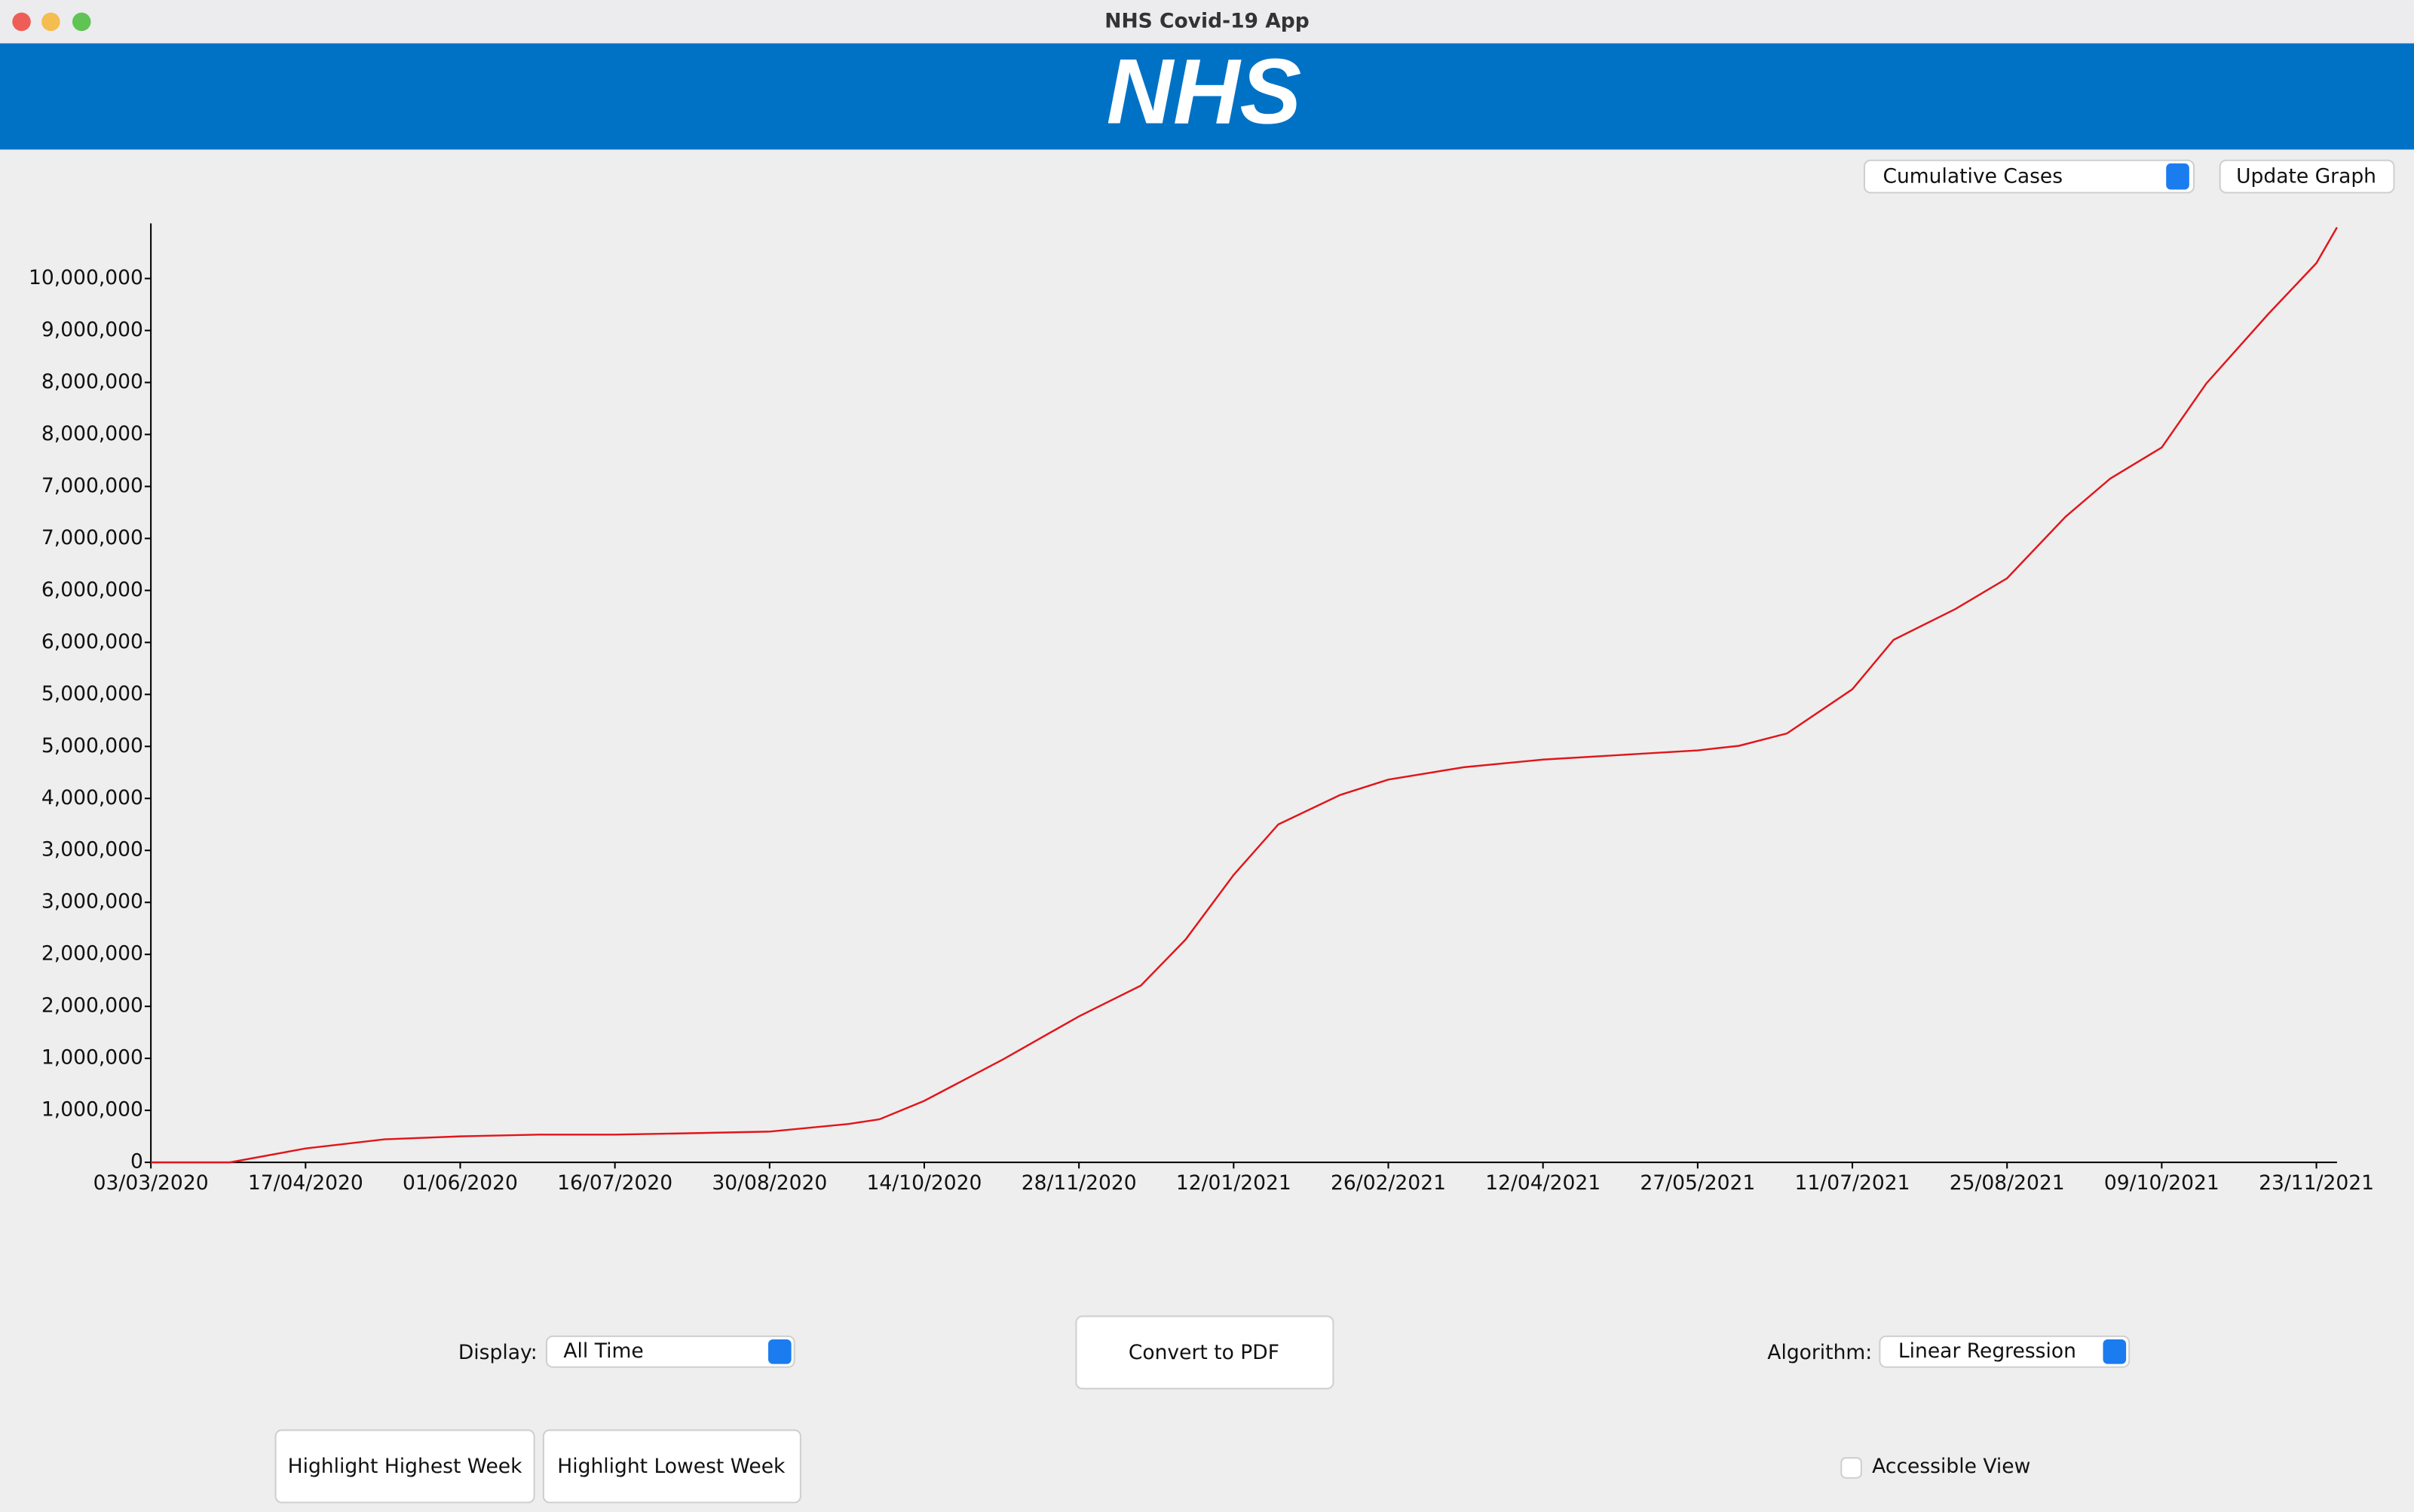  What do you see at coordinates (2008, 1183) in the screenshot?
I see `x-tick-label: 25/08/2021` at bounding box center [2008, 1183].